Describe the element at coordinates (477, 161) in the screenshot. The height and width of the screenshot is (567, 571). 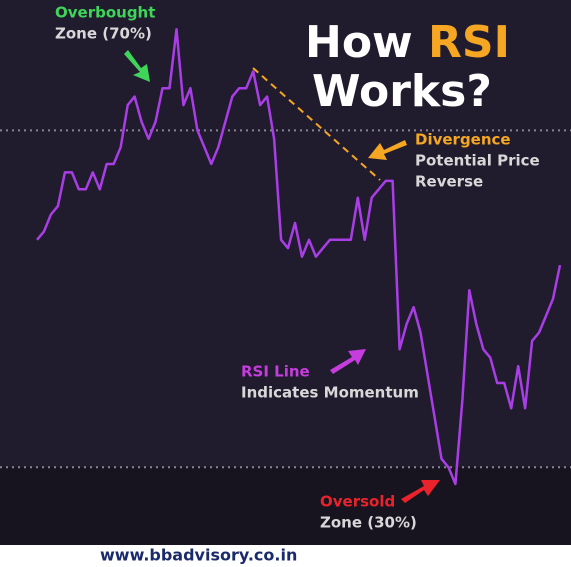
I see `annotation: Potential Price` at that location.